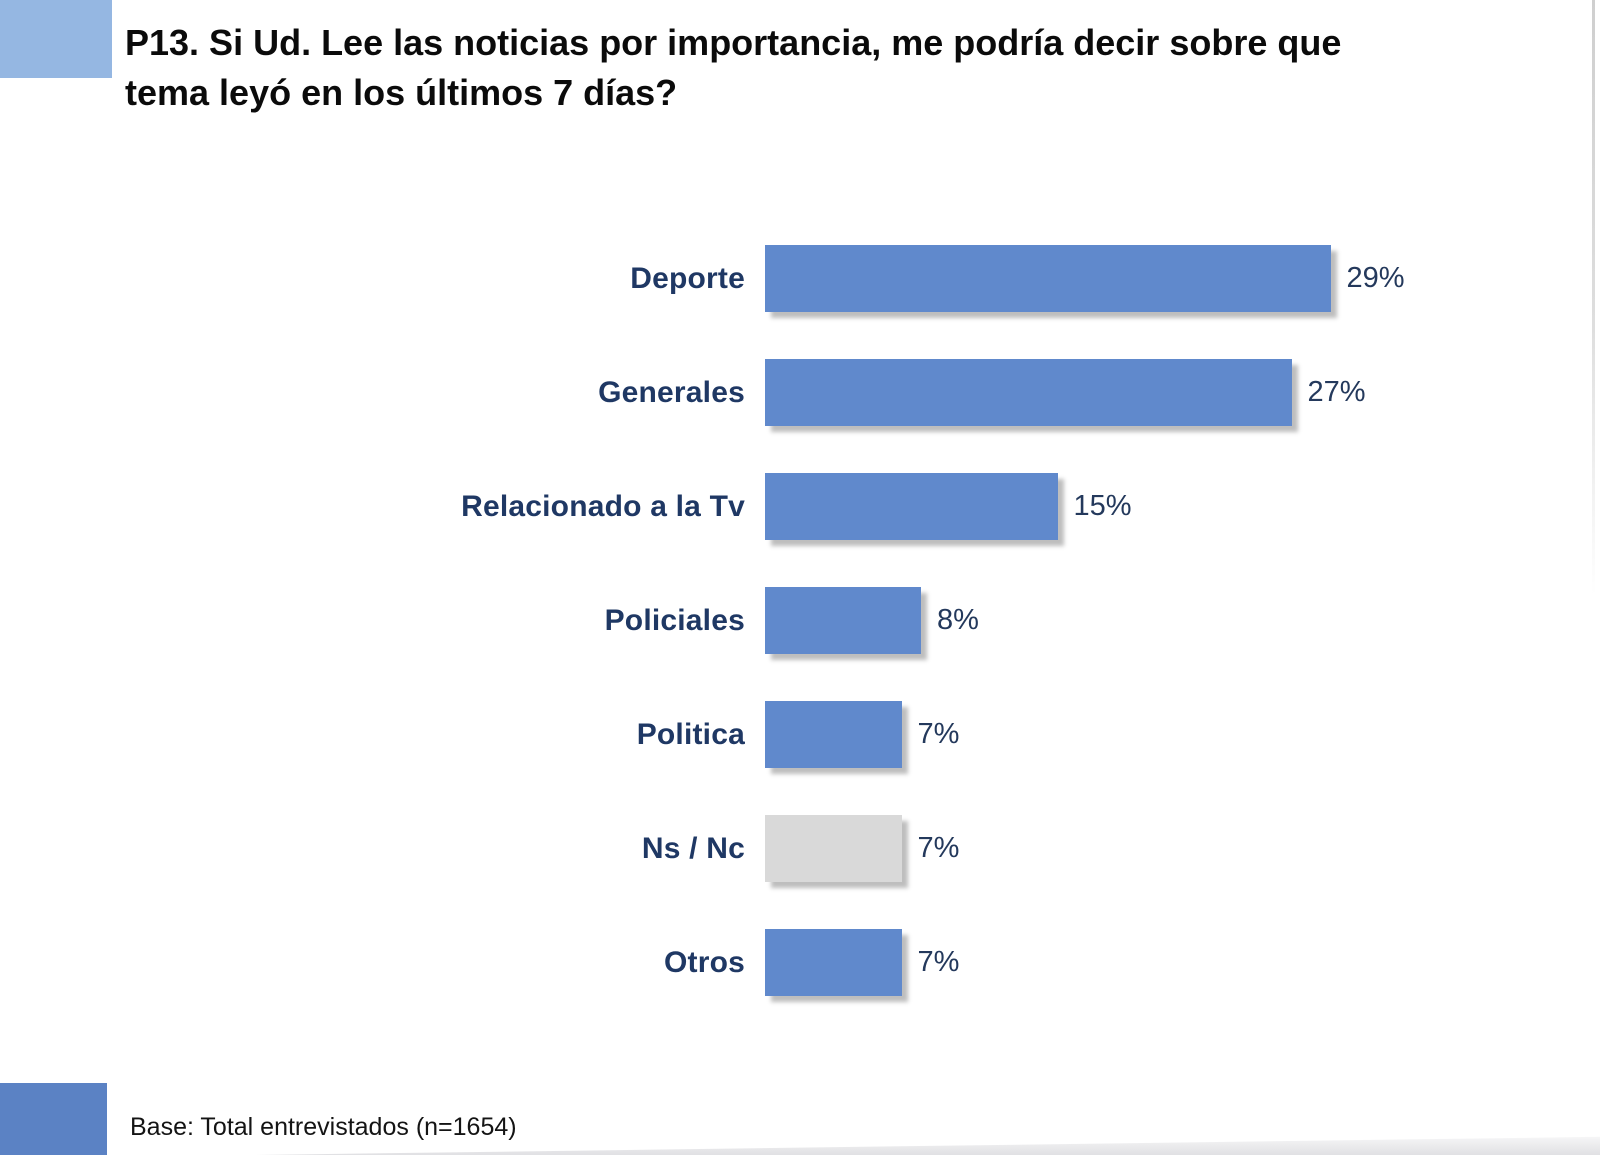 This screenshot has width=1600, height=1155. What do you see at coordinates (603, 506) in the screenshot?
I see `category-label: Relacionado a la Tv` at bounding box center [603, 506].